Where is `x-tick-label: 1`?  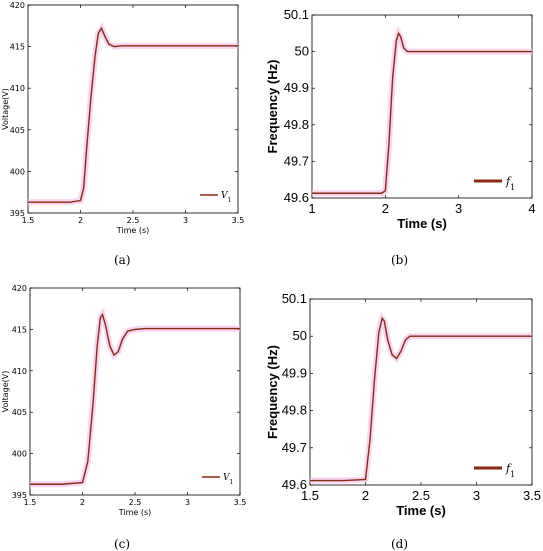
x-tick-label: 1 is located at coordinates (311, 208).